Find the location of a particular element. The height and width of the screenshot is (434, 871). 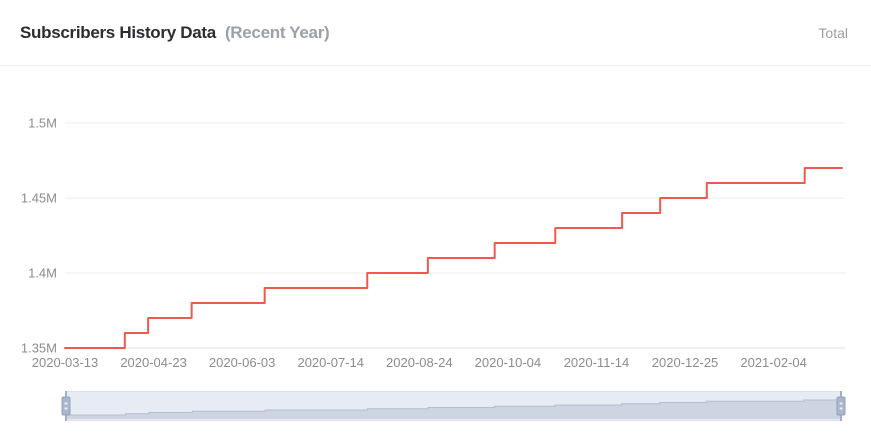

legend-total-label: Total is located at coordinates (833, 32).